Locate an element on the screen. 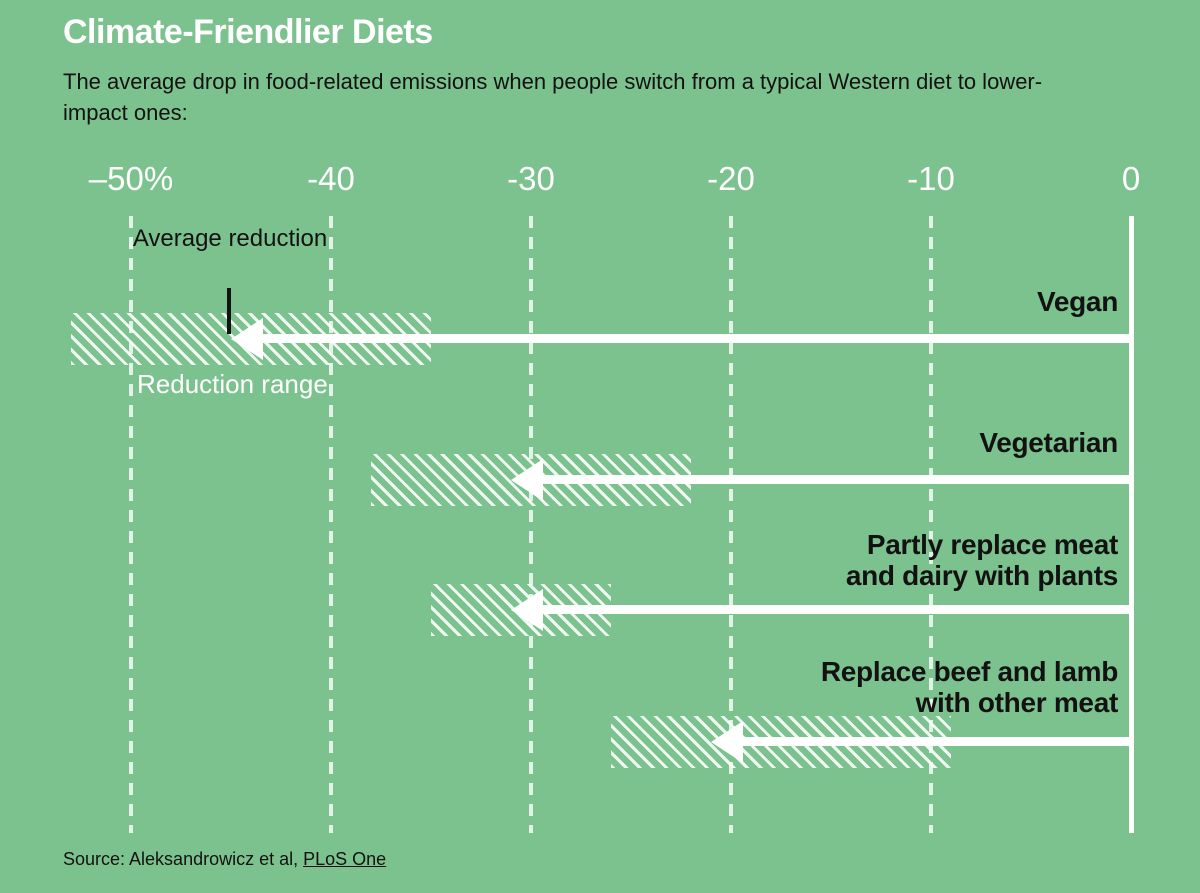 The width and height of the screenshot is (1200, 893). axis-tick-label: -30 is located at coordinates (531, 178).